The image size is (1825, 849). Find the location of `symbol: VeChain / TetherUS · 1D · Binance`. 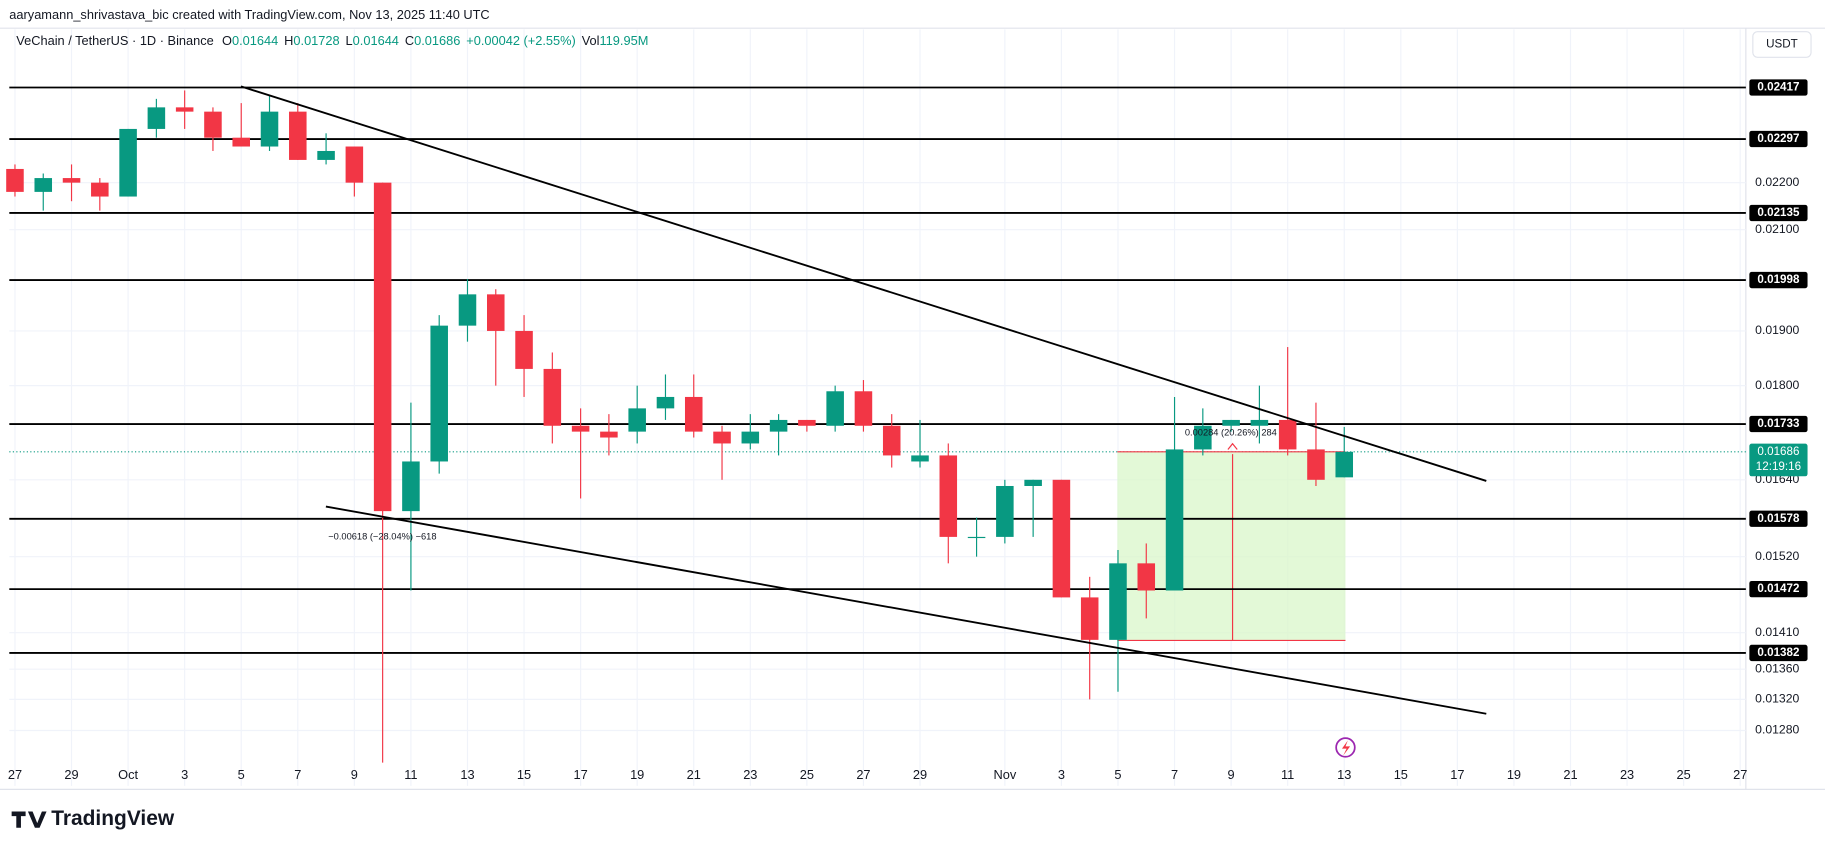

symbol: VeChain / TetherUS · 1D · Binance is located at coordinates (115, 41).